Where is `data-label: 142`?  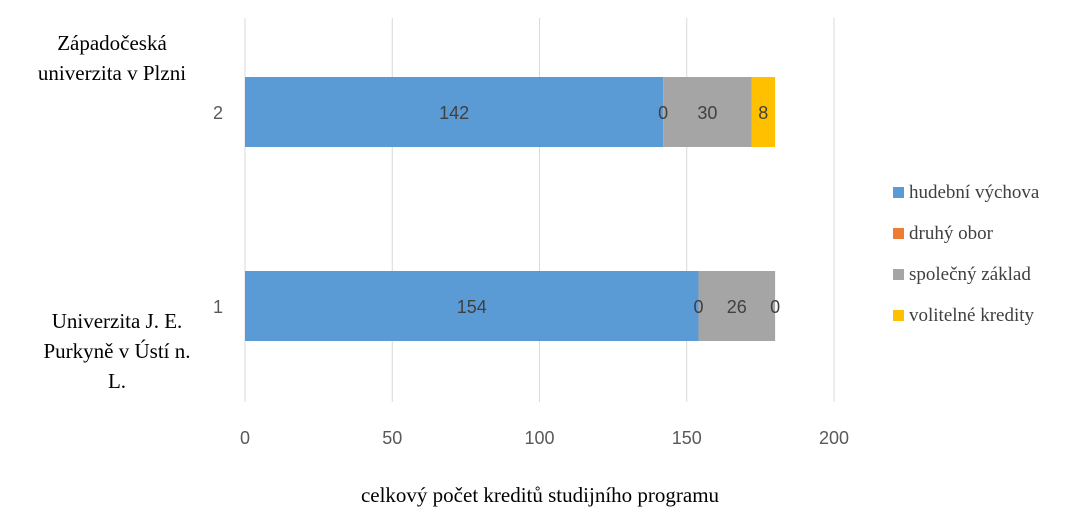
data-label: 142 is located at coordinates (454, 113).